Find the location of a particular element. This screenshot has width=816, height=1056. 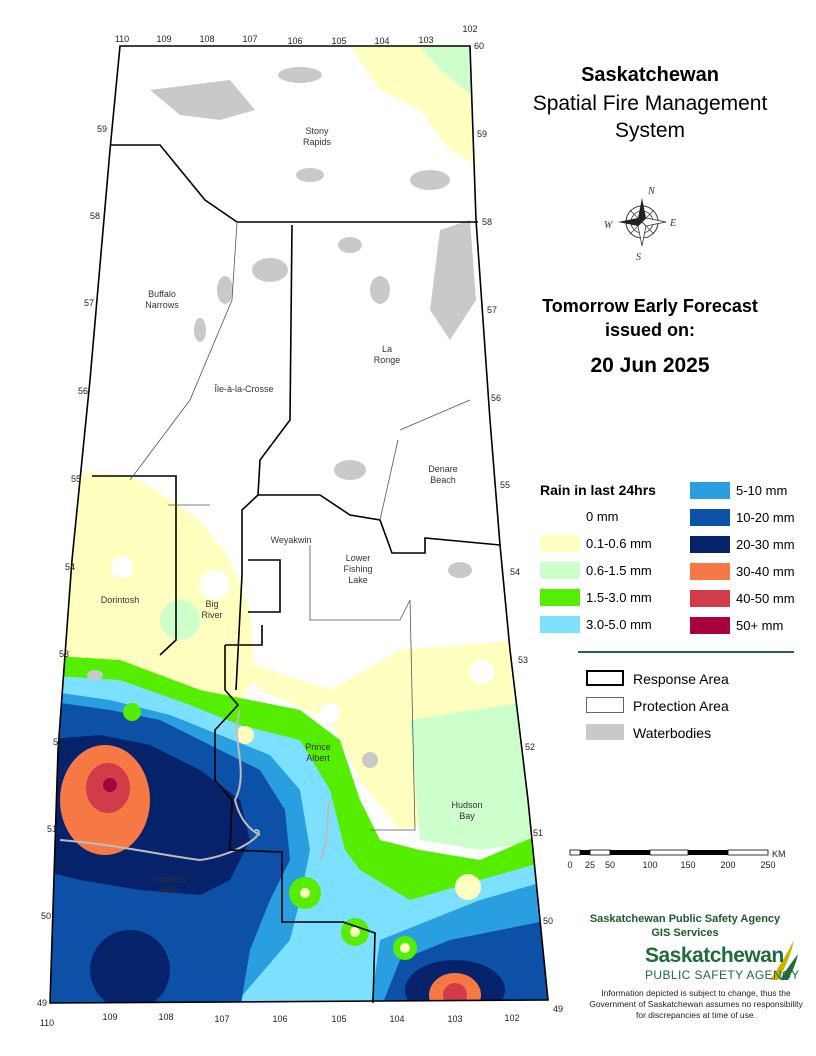

scale-tick-150: 150 is located at coordinates (687, 865).